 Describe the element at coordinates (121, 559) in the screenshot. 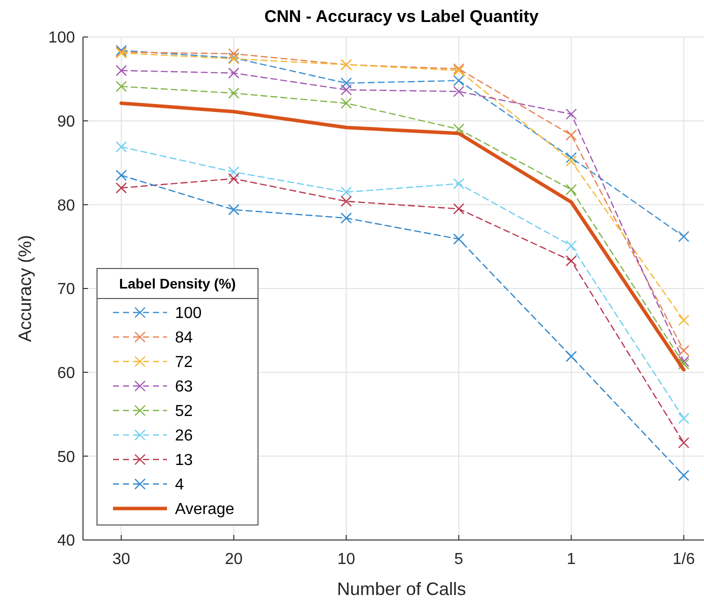

I see `x-tick-label: 30` at that location.